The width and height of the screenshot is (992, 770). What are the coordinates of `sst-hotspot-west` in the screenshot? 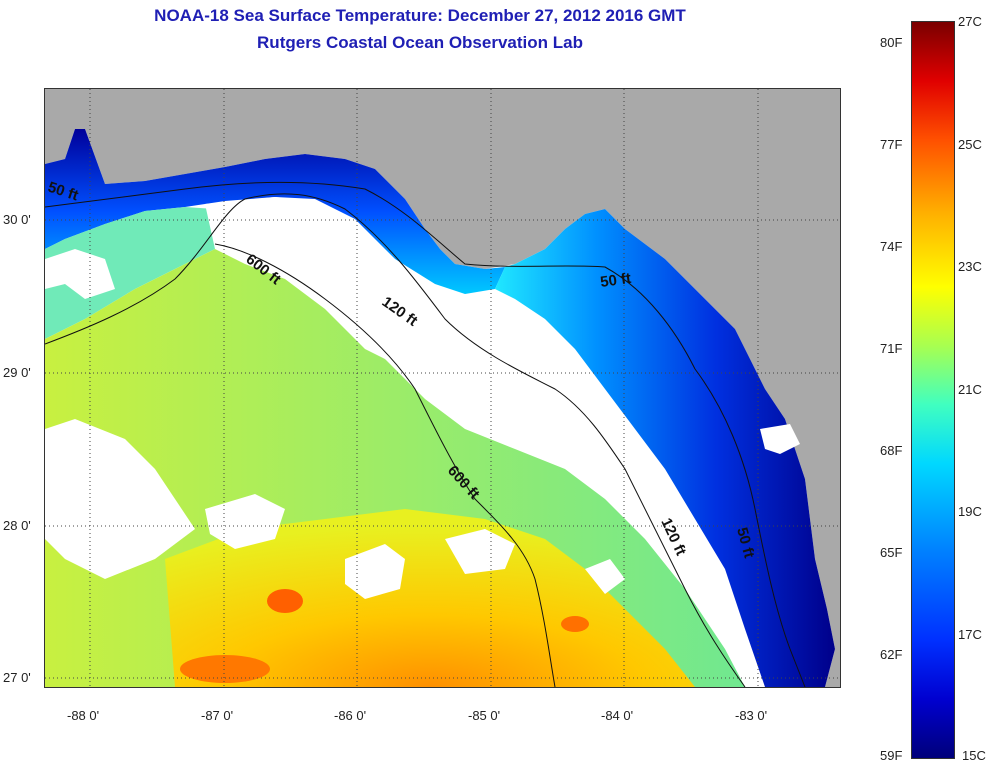 It's located at (285, 601).